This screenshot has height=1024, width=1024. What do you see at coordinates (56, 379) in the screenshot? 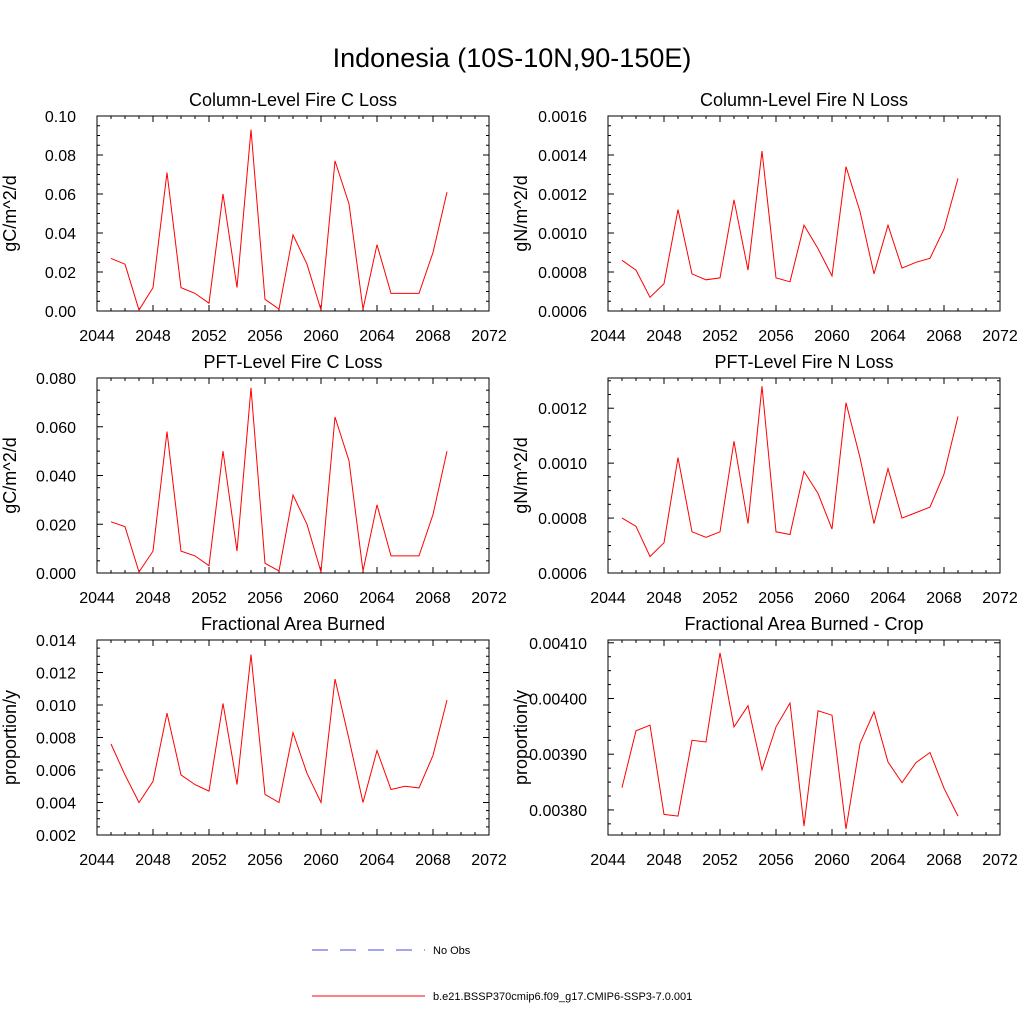
I see `y-tick-label: 0.080` at bounding box center [56, 379].